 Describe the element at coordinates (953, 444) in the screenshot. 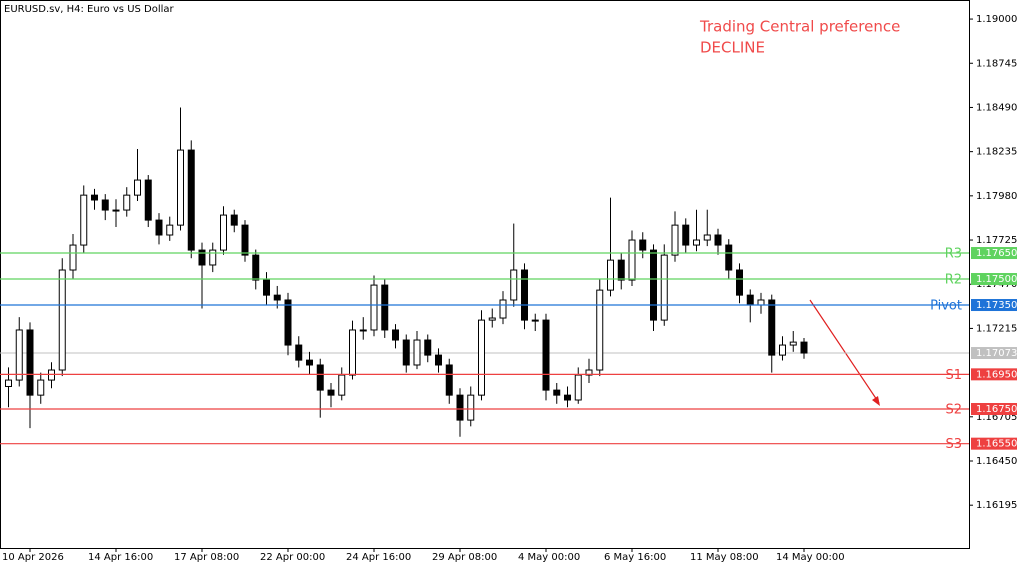

I see `level-name: S3` at that location.